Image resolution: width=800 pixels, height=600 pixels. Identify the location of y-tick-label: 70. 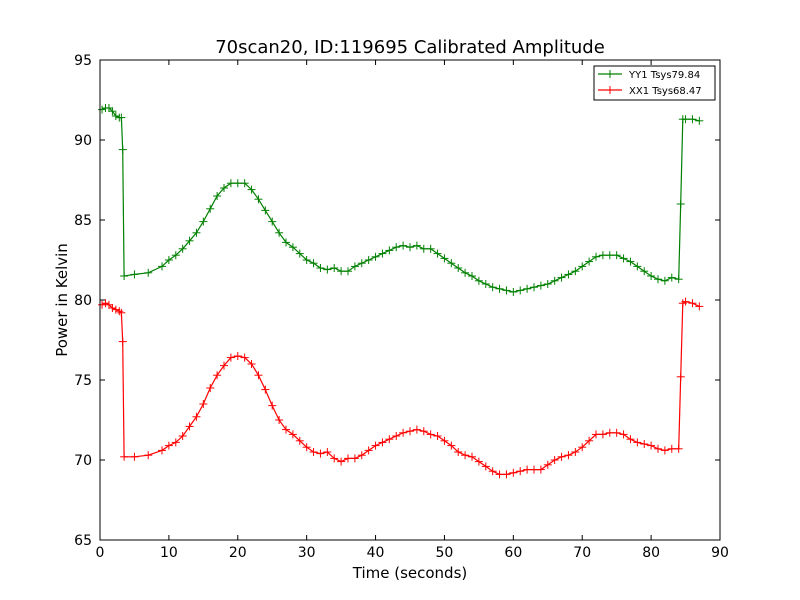
(83, 461).